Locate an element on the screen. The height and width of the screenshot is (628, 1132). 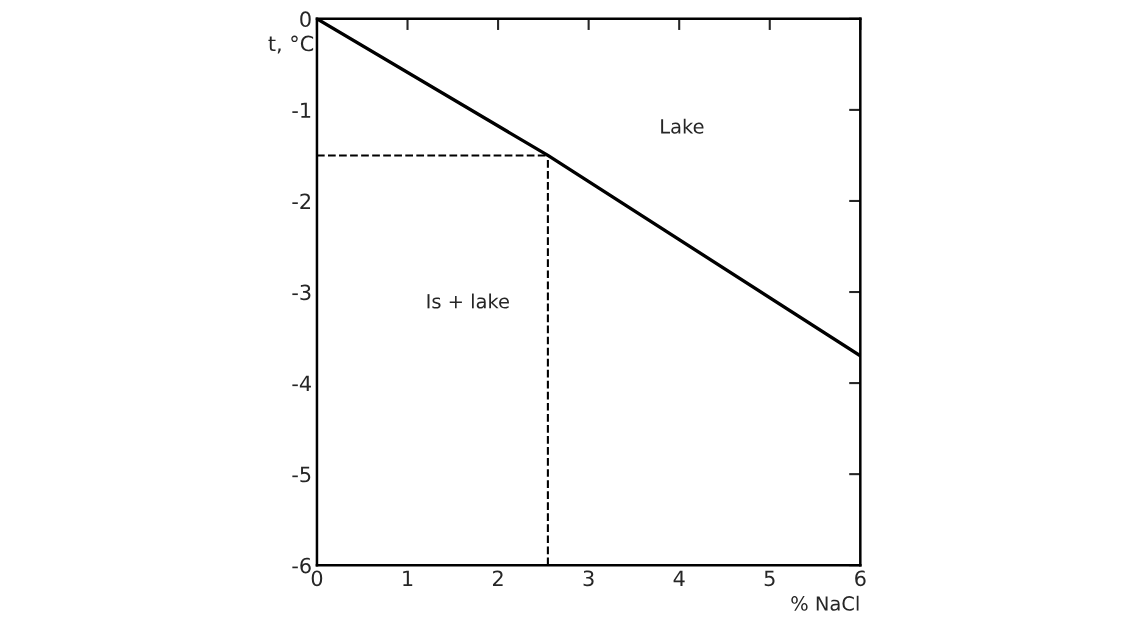
y-tick-label: -2 is located at coordinates (301, 201).